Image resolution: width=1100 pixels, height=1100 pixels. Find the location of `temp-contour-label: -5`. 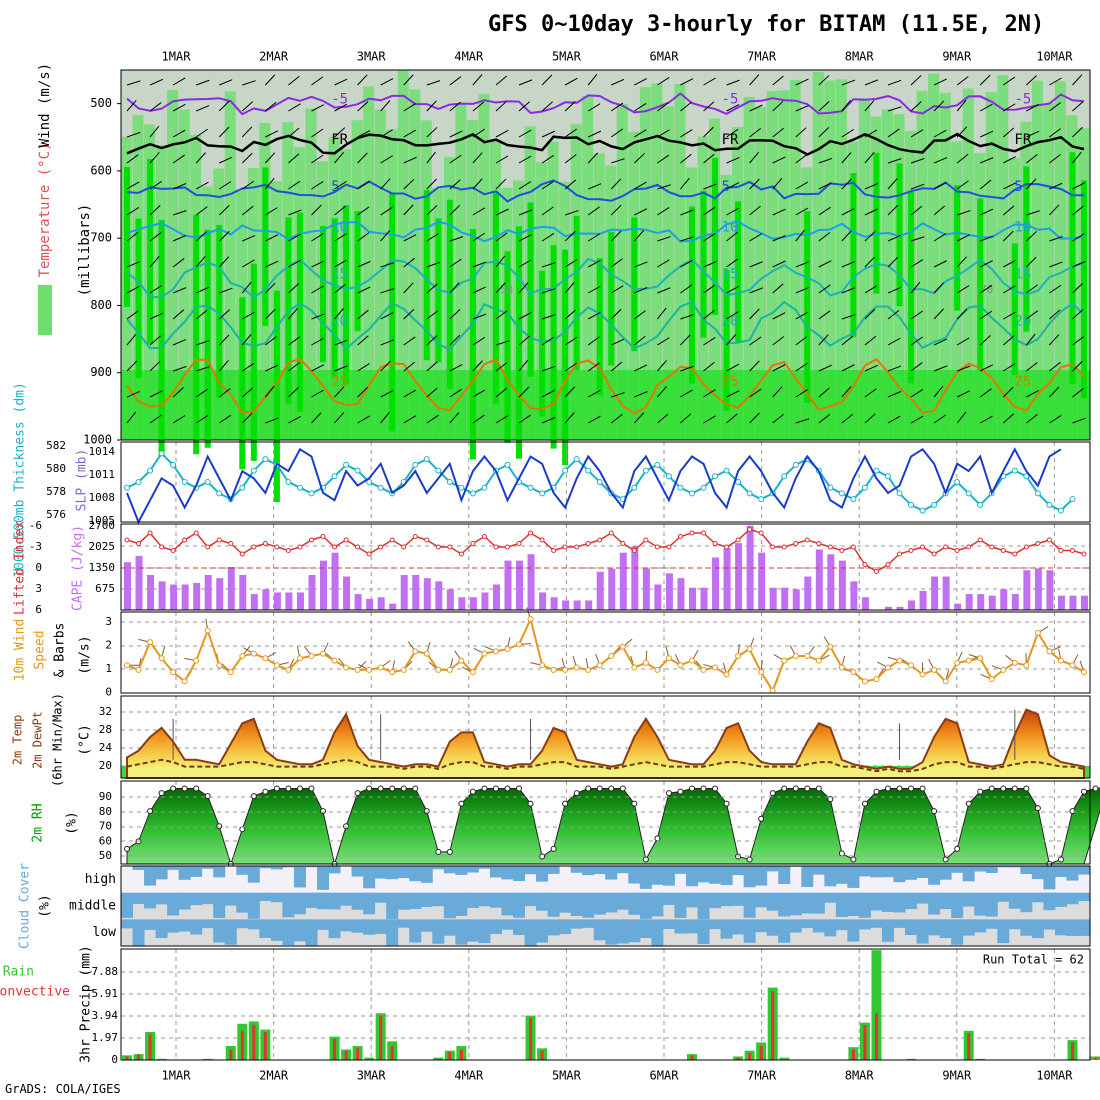

temp-contour-label: -5 is located at coordinates (1022, 100).